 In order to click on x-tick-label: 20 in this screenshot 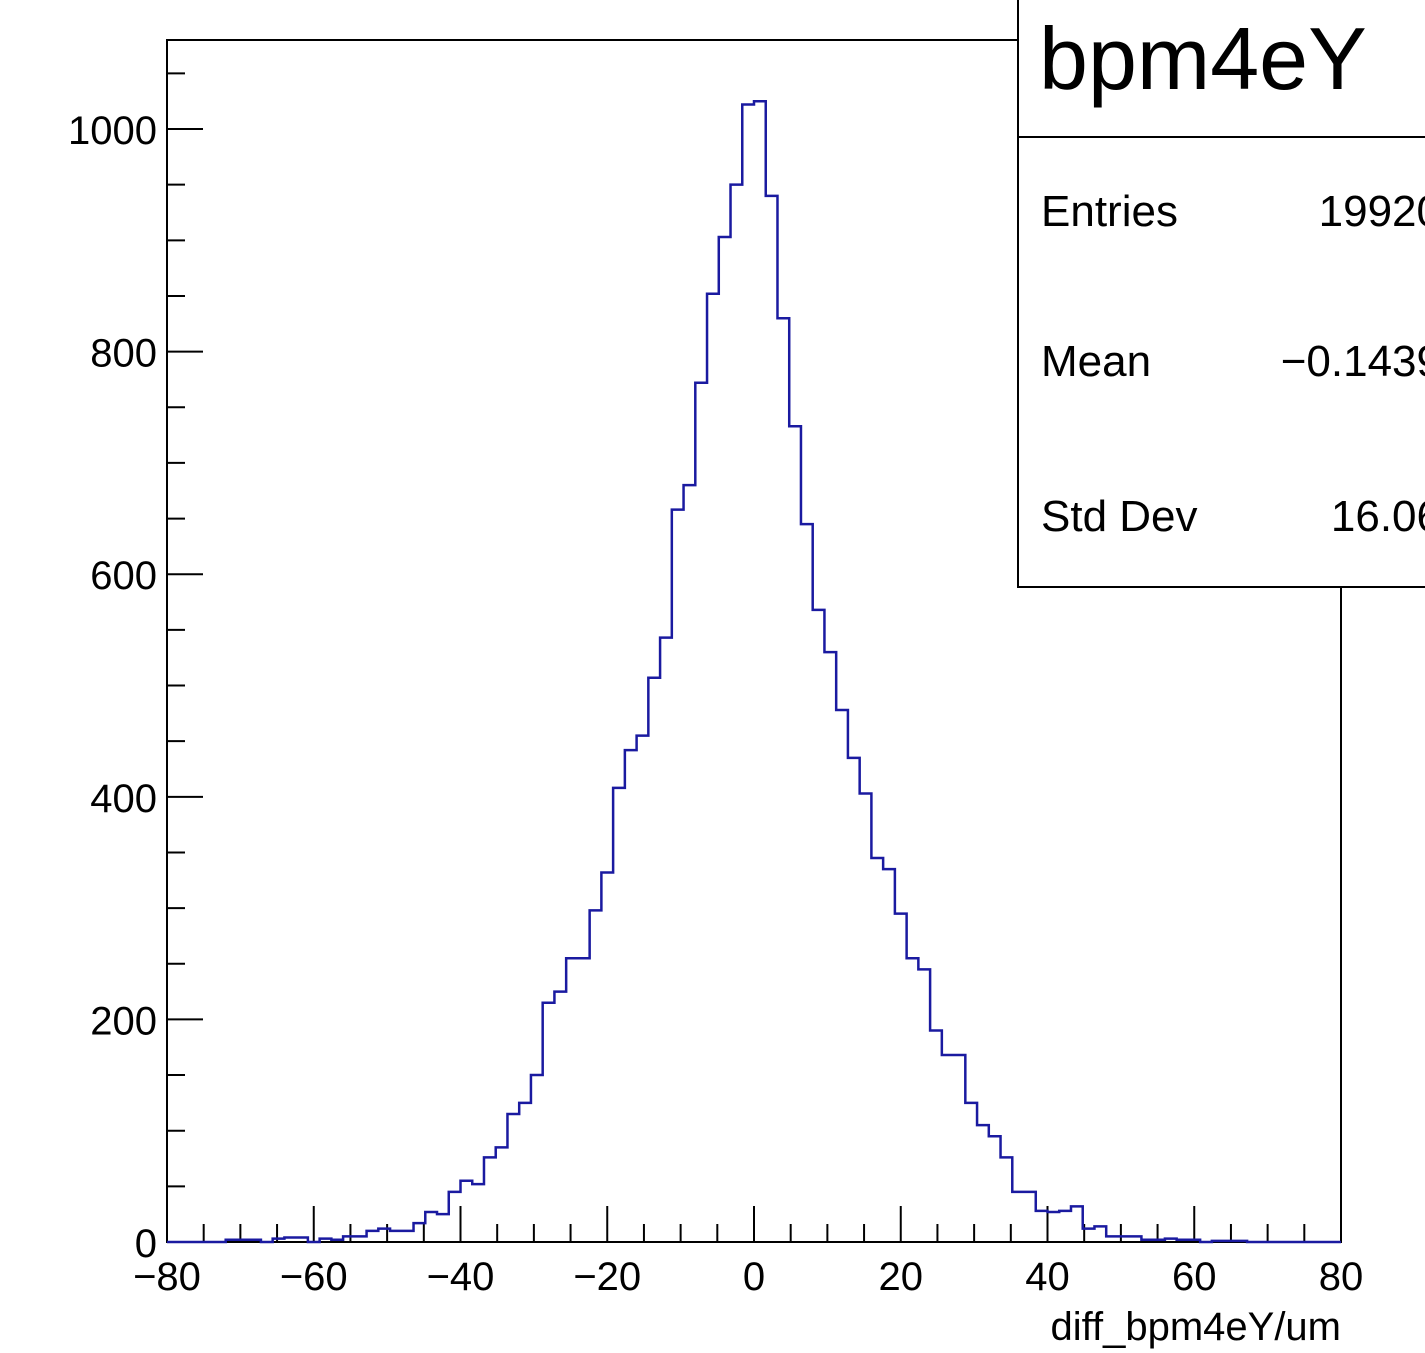, I will do `click(901, 1277)`.